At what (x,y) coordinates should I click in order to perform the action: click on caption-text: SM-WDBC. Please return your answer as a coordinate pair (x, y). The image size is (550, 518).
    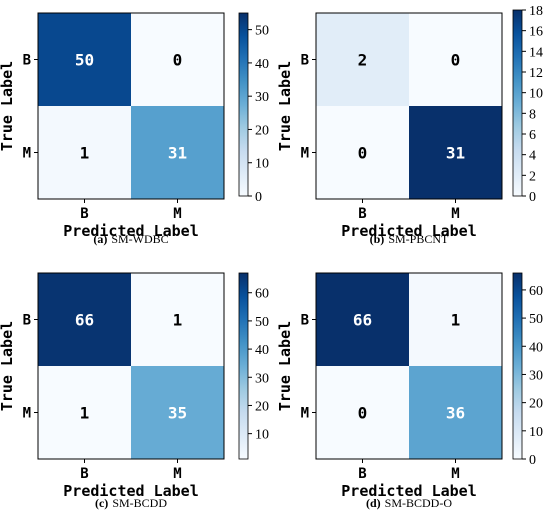
    Looking at the image, I should click on (139, 239).